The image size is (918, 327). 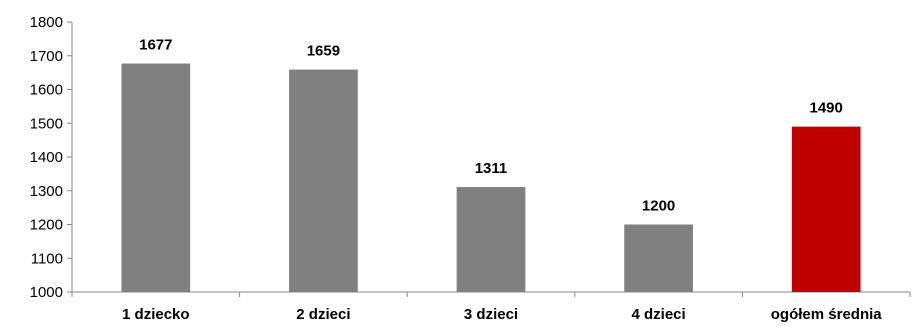 I want to click on category-label: 3 dzieci, so click(x=491, y=314).